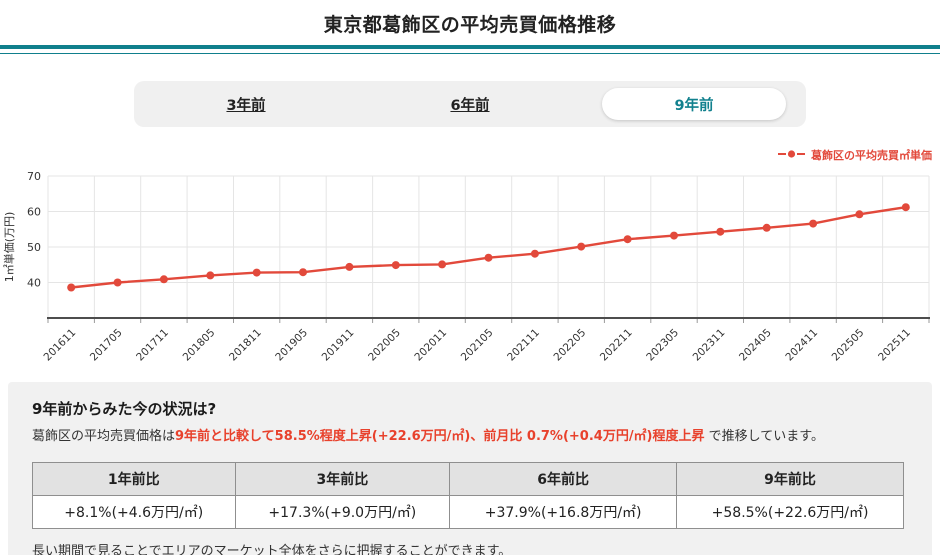 This screenshot has width=940, height=555. Describe the element at coordinates (34, 211) in the screenshot. I see `svg-text: 60` at that location.